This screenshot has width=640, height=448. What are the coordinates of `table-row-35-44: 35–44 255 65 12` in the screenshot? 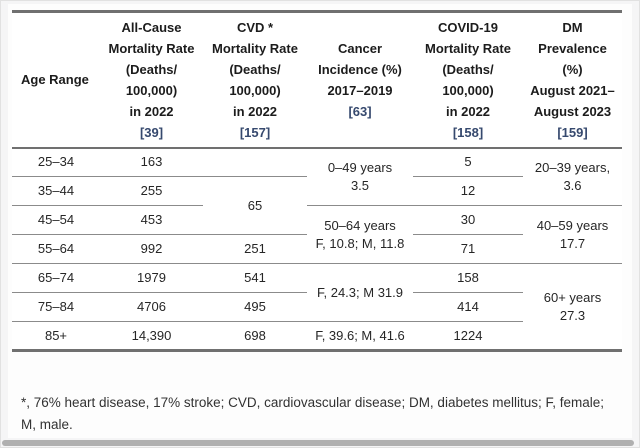 It's located at (317, 205).